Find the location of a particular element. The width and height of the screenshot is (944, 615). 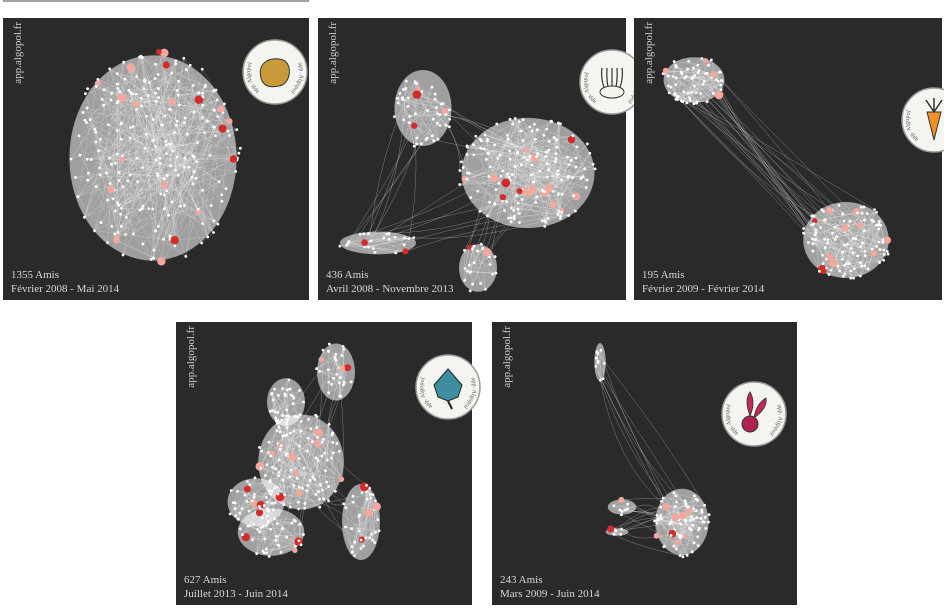

watermark: app.algopol.fr is located at coordinates (18, 53).